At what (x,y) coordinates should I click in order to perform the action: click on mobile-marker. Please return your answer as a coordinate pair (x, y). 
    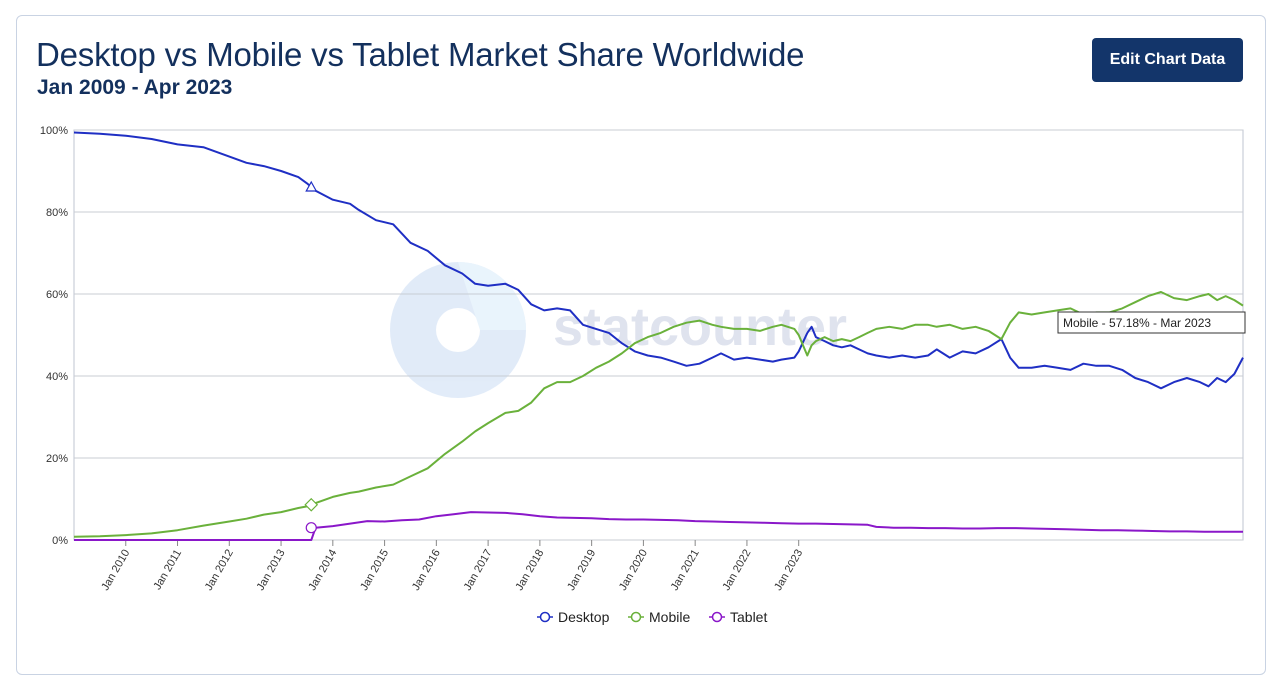
    Looking at the image, I should click on (311, 504).